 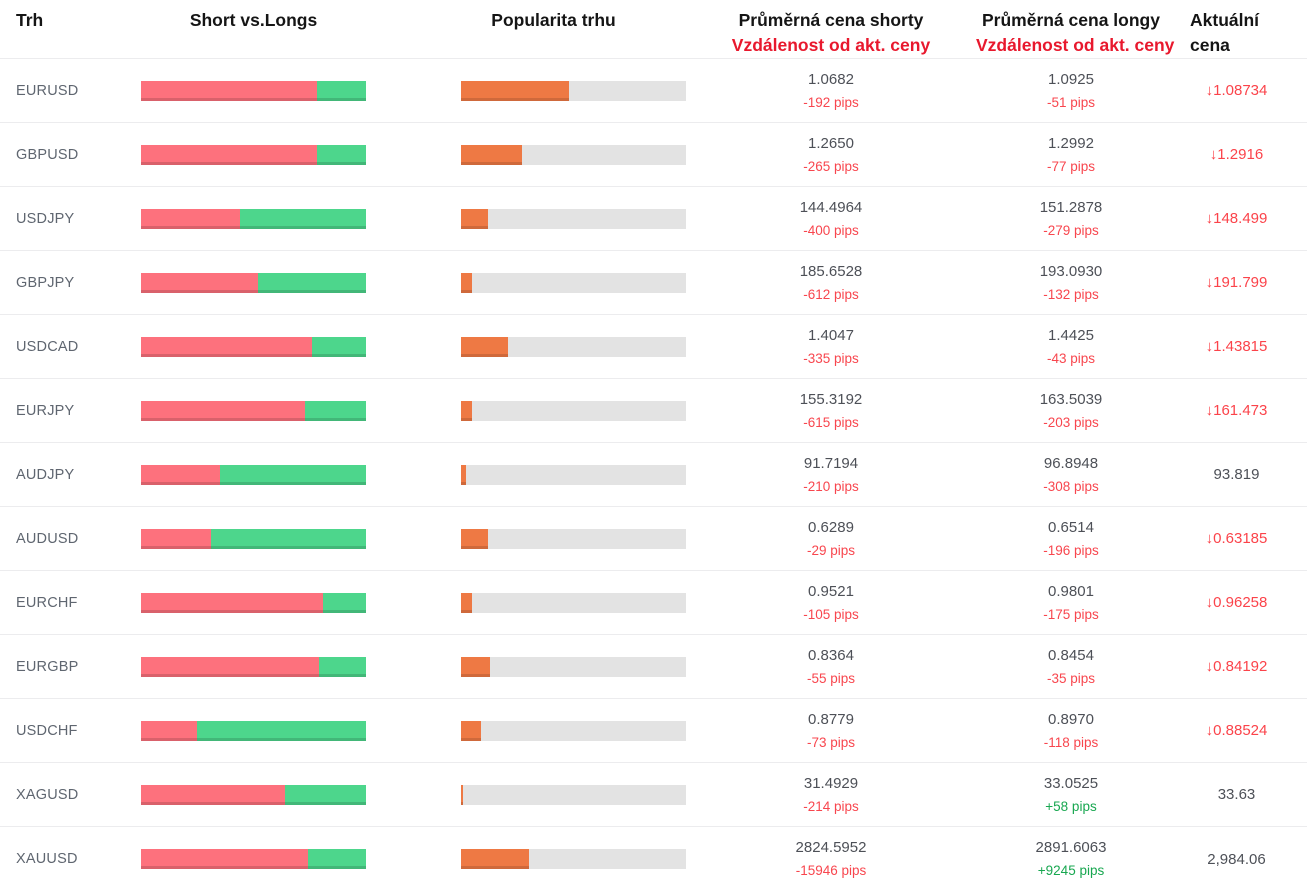 What do you see at coordinates (1071, 550) in the screenshot?
I see `long-distance-pips: -196 pips` at bounding box center [1071, 550].